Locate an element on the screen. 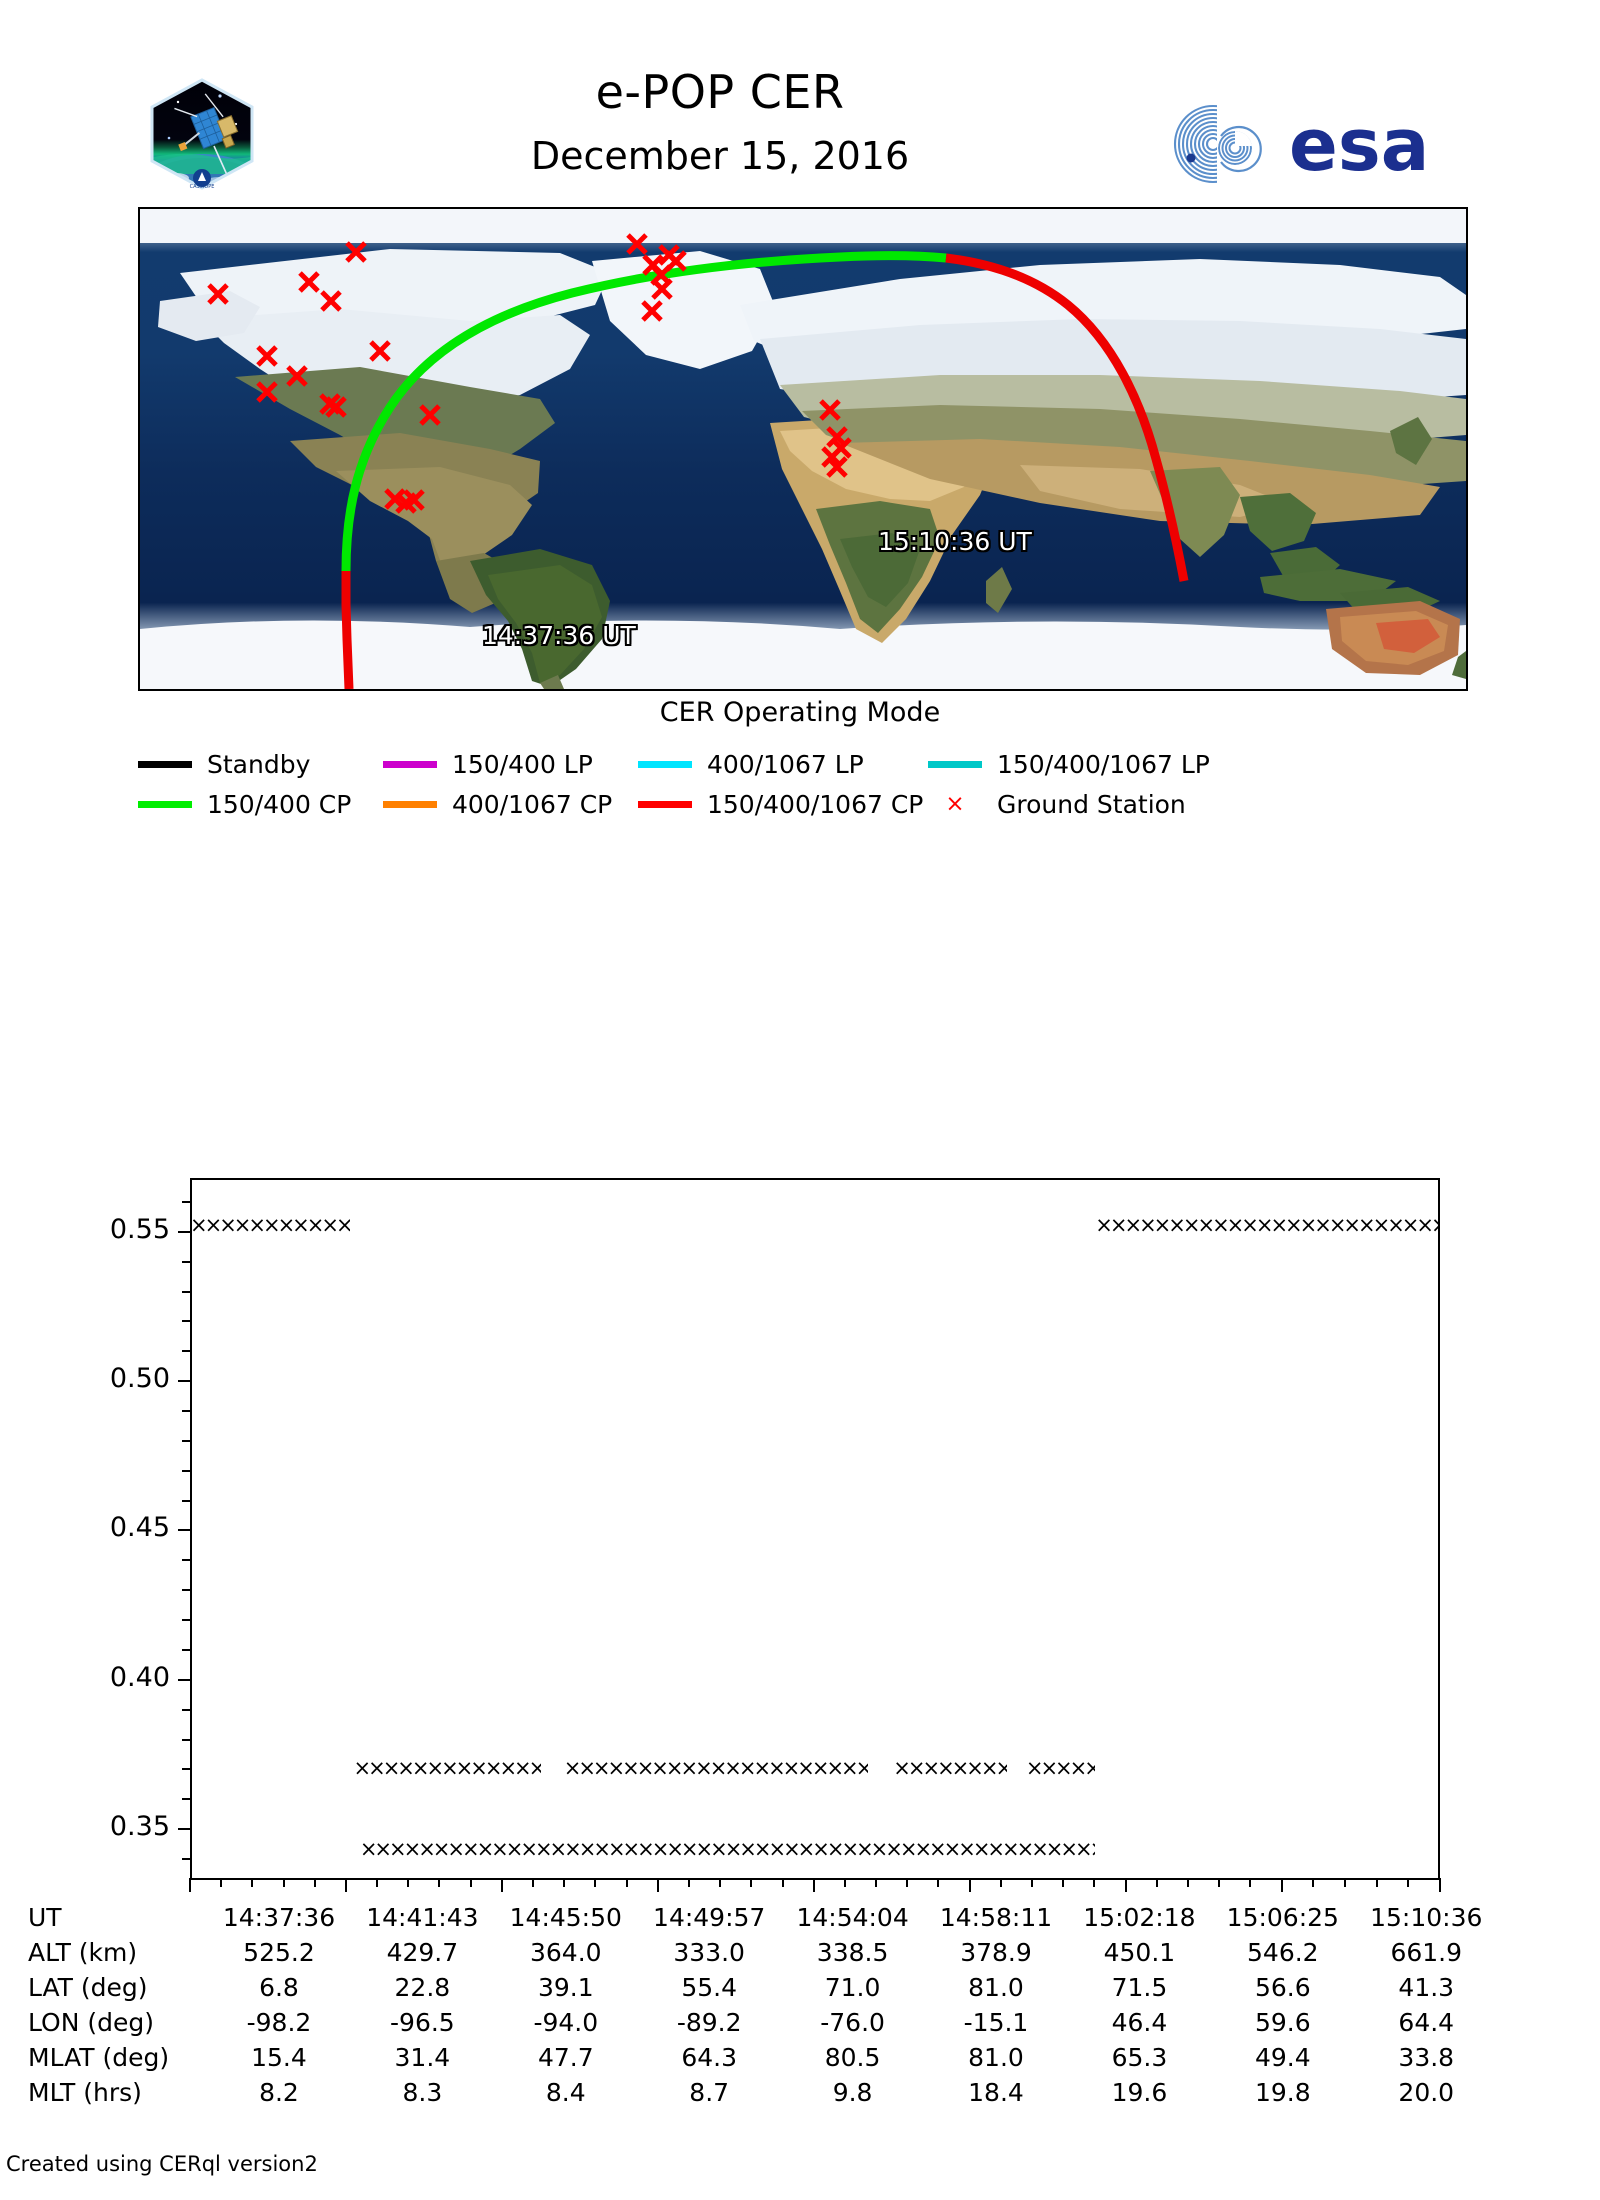 The image size is (1600, 2200). map-end-time-label: 15:10:36 UT is located at coordinates (955, 541).